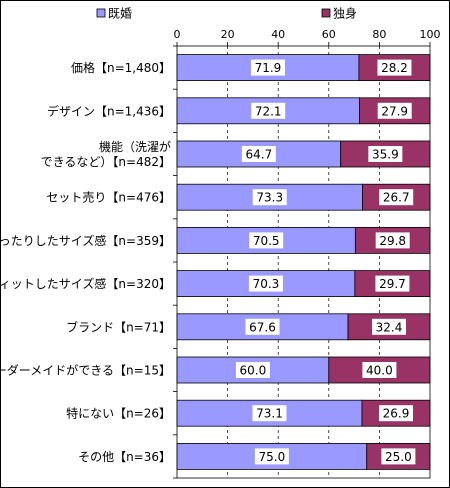  Describe the element at coordinates (85, 370) in the screenshot. I see `category-label: オーダーメイドができる【n=15】` at that location.